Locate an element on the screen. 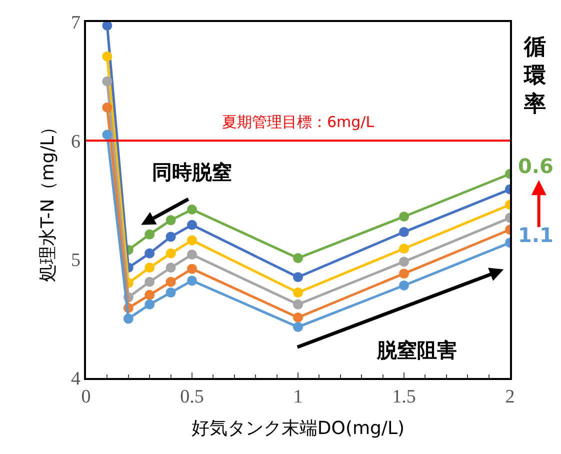 This screenshot has width=561, height=454. y-tick-label: 7 is located at coordinates (75, 23).